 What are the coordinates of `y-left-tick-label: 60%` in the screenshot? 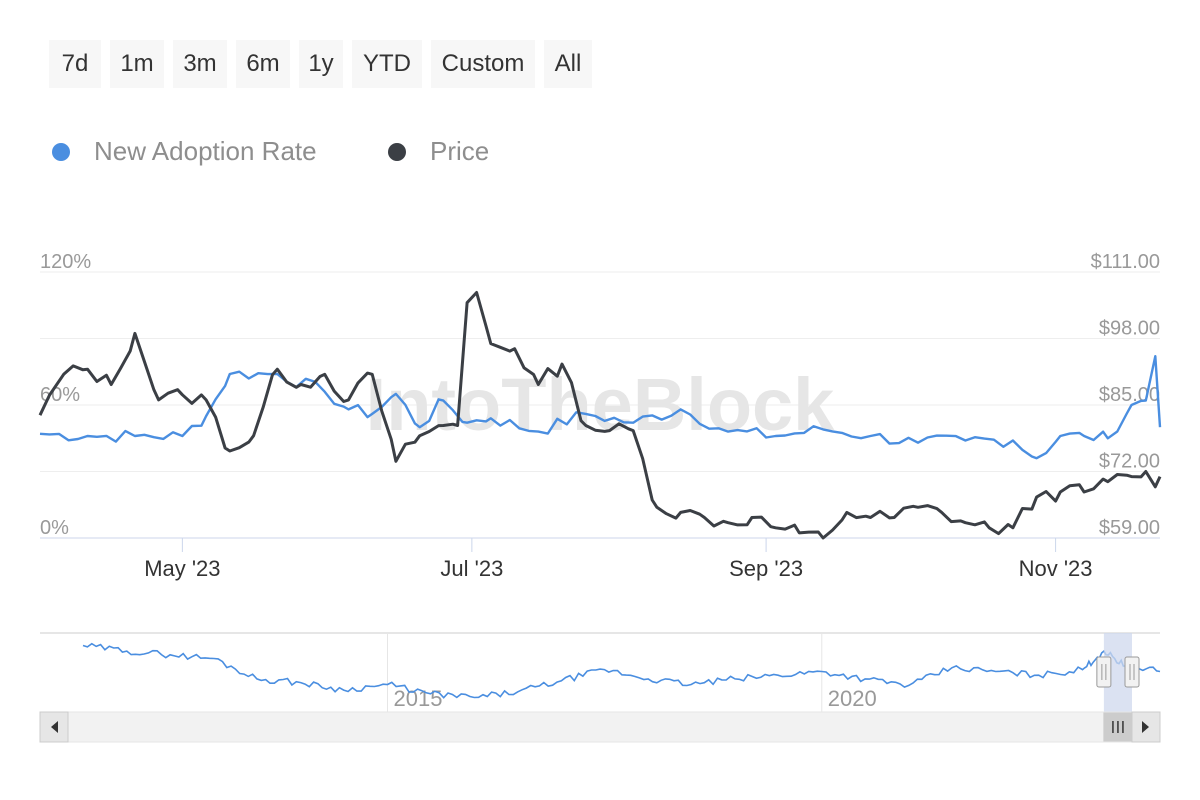 It's located at (60, 395).